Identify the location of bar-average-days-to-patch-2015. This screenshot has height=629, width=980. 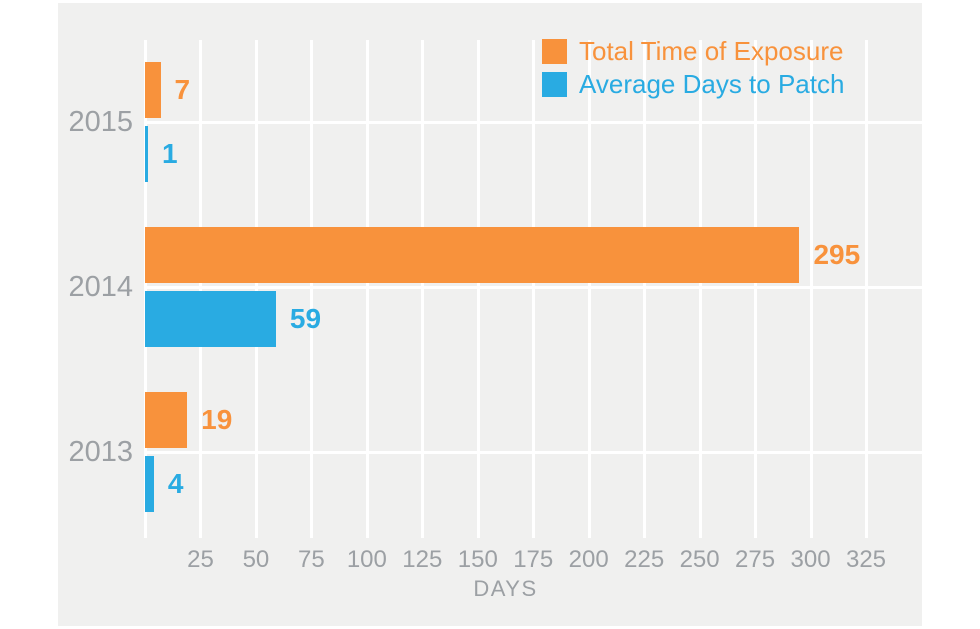
(146, 154).